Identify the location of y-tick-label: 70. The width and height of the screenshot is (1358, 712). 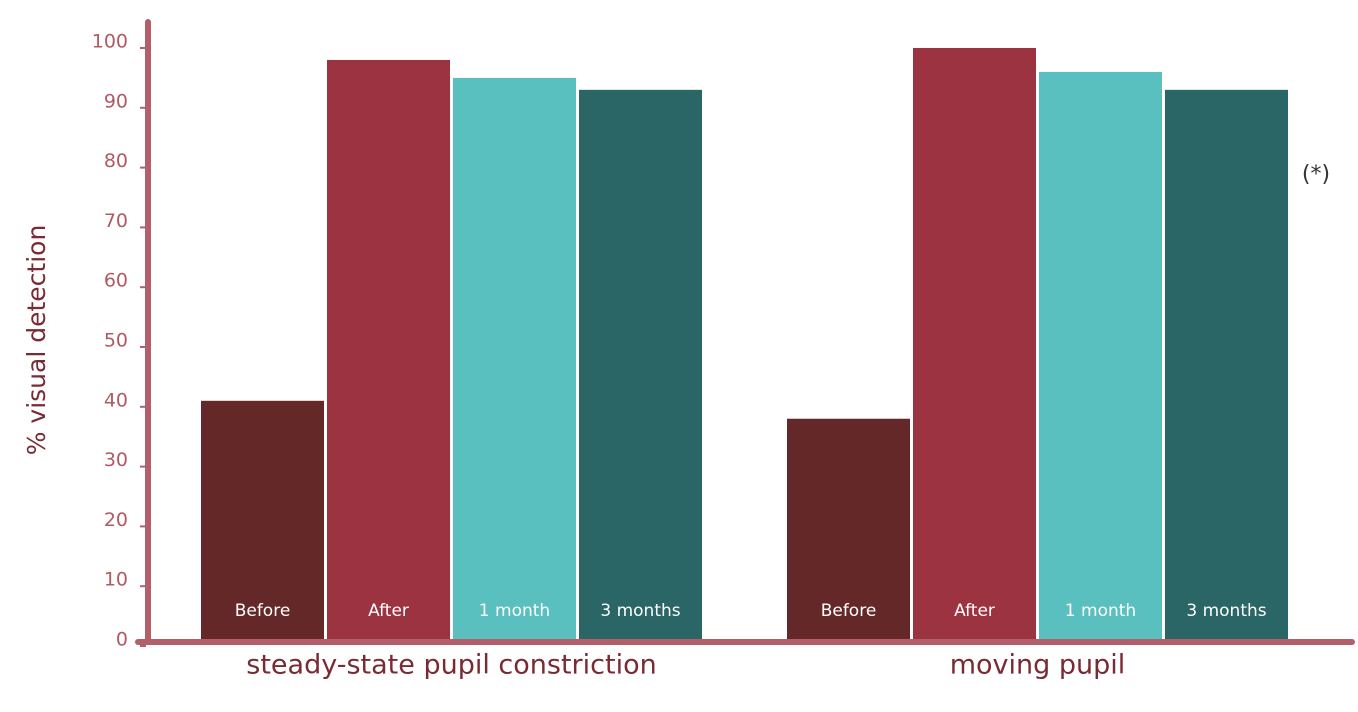
(116, 221).